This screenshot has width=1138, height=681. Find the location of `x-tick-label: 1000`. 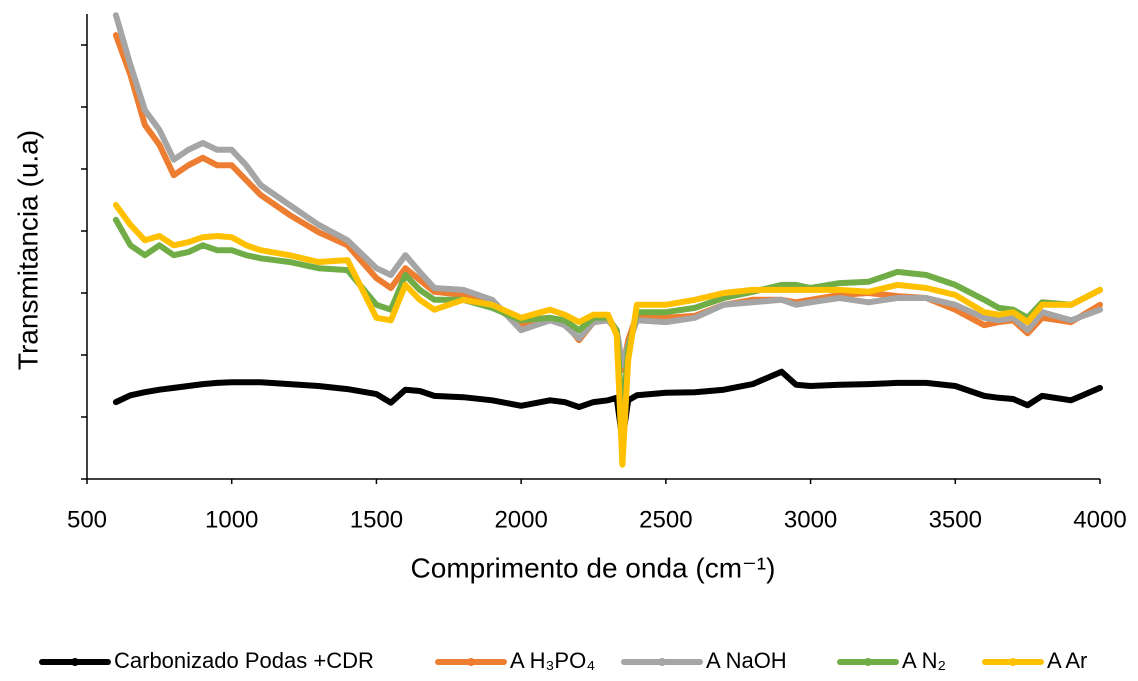

x-tick-label: 1000 is located at coordinates (231, 519).